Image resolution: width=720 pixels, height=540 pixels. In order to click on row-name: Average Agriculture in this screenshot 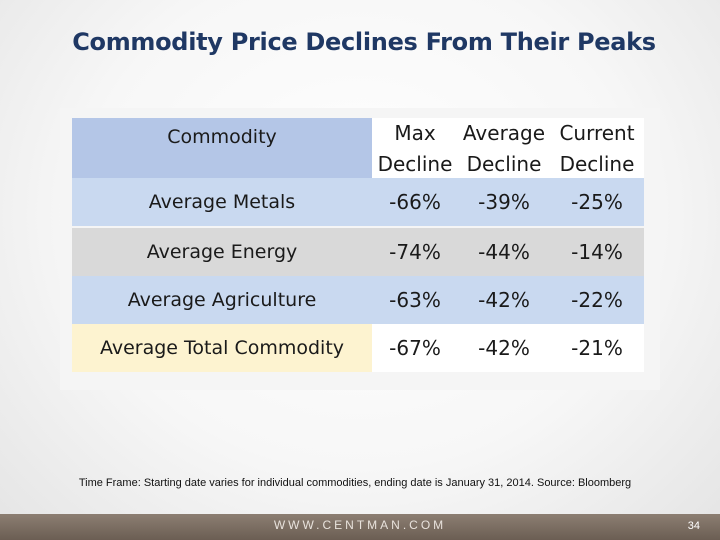, I will do `click(222, 300)`.